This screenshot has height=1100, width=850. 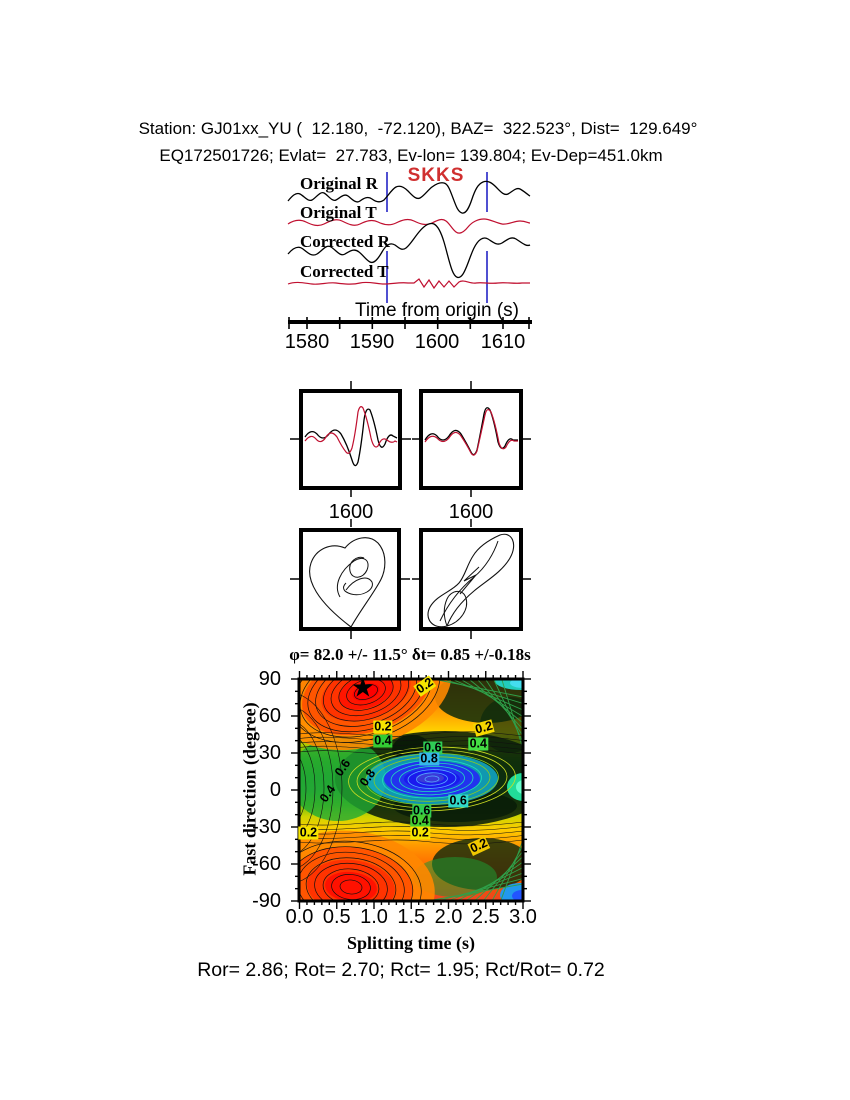 What do you see at coordinates (266, 901) in the screenshot?
I see `contour-ytick-label: -90` at bounding box center [266, 901].